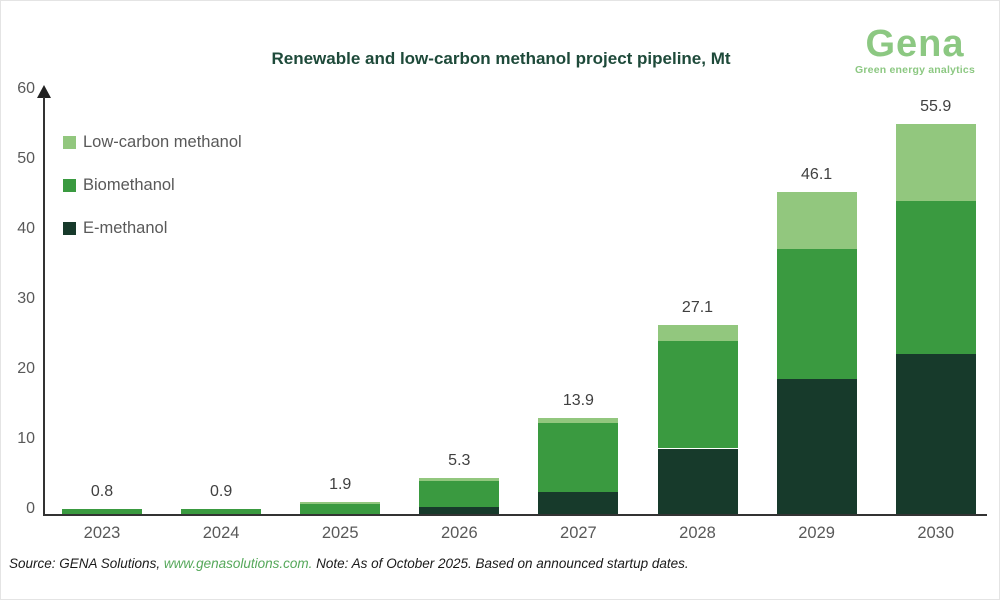 The width and height of the screenshot is (1000, 600). Describe the element at coordinates (26, 88) in the screenshot. I see `y-axis-tick-label: 60` at that location.